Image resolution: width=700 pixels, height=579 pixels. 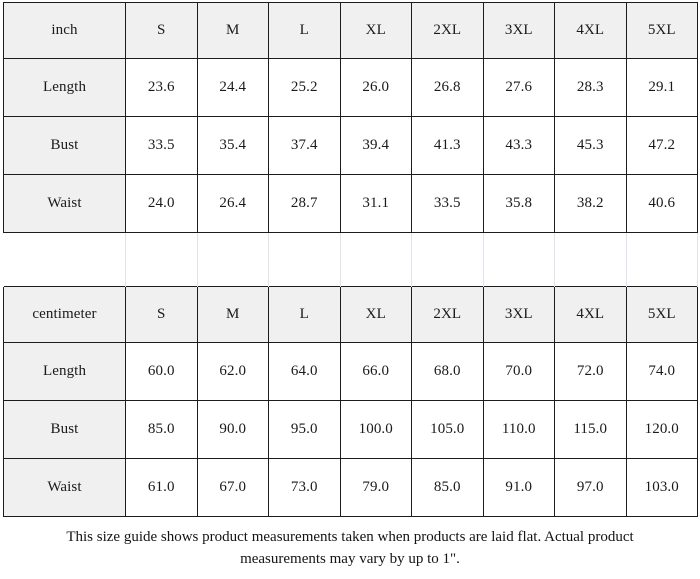 What do you see at coordinates (232, 371) in the screenshot?
I see `centimeter-length-m: 62.0` at bounding box center [232, 371].